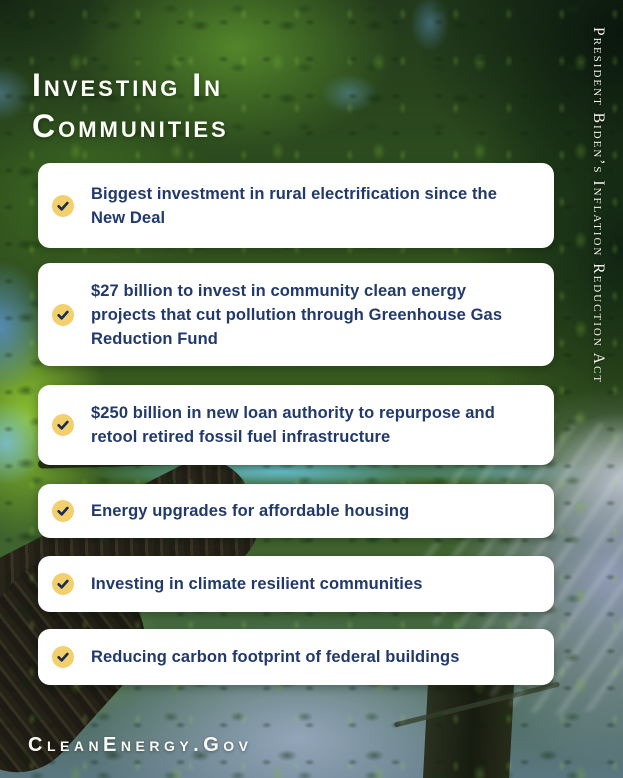  I want to click on title-line-1: Investing In, so click(128, 85).